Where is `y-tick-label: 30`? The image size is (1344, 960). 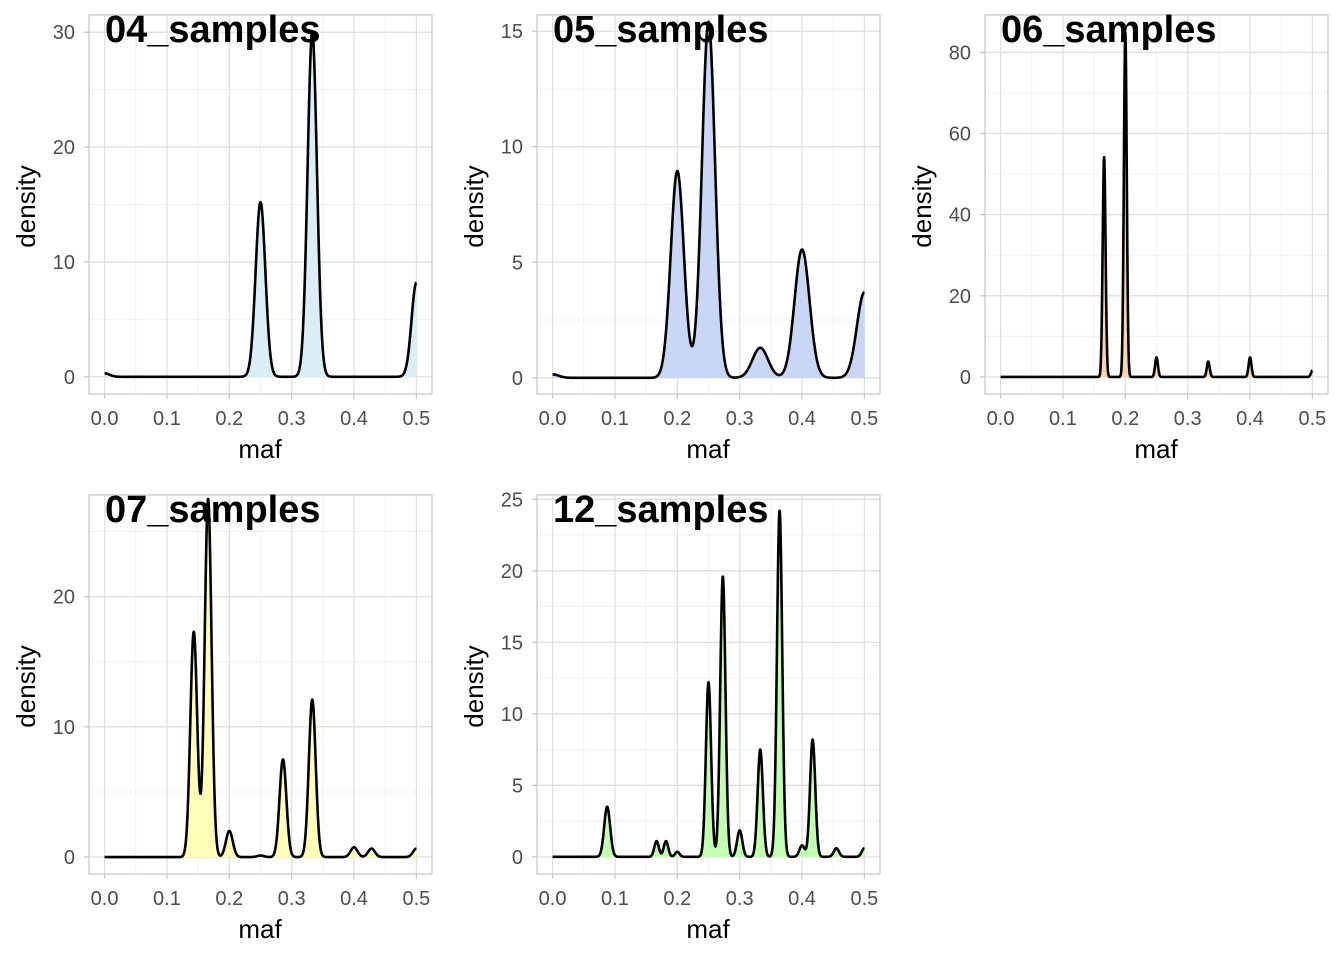 y-tick-label: 30 is located at coordinates (64, 33).